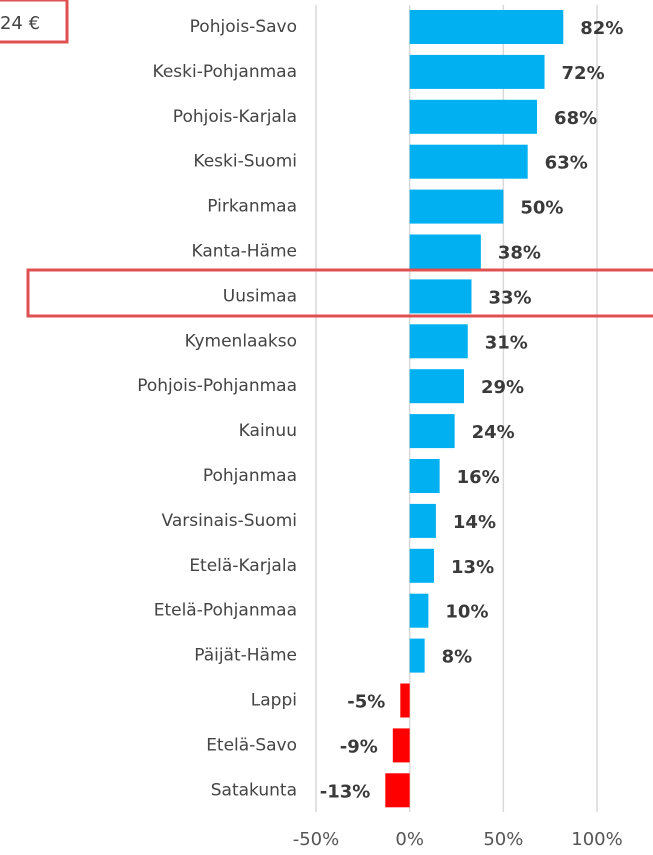 This screenshot has height=855, width=653. What do you see at coordinates (366, 702) in the screenshot?
I see `value-label: -5%` at bounding box center [366, 702].